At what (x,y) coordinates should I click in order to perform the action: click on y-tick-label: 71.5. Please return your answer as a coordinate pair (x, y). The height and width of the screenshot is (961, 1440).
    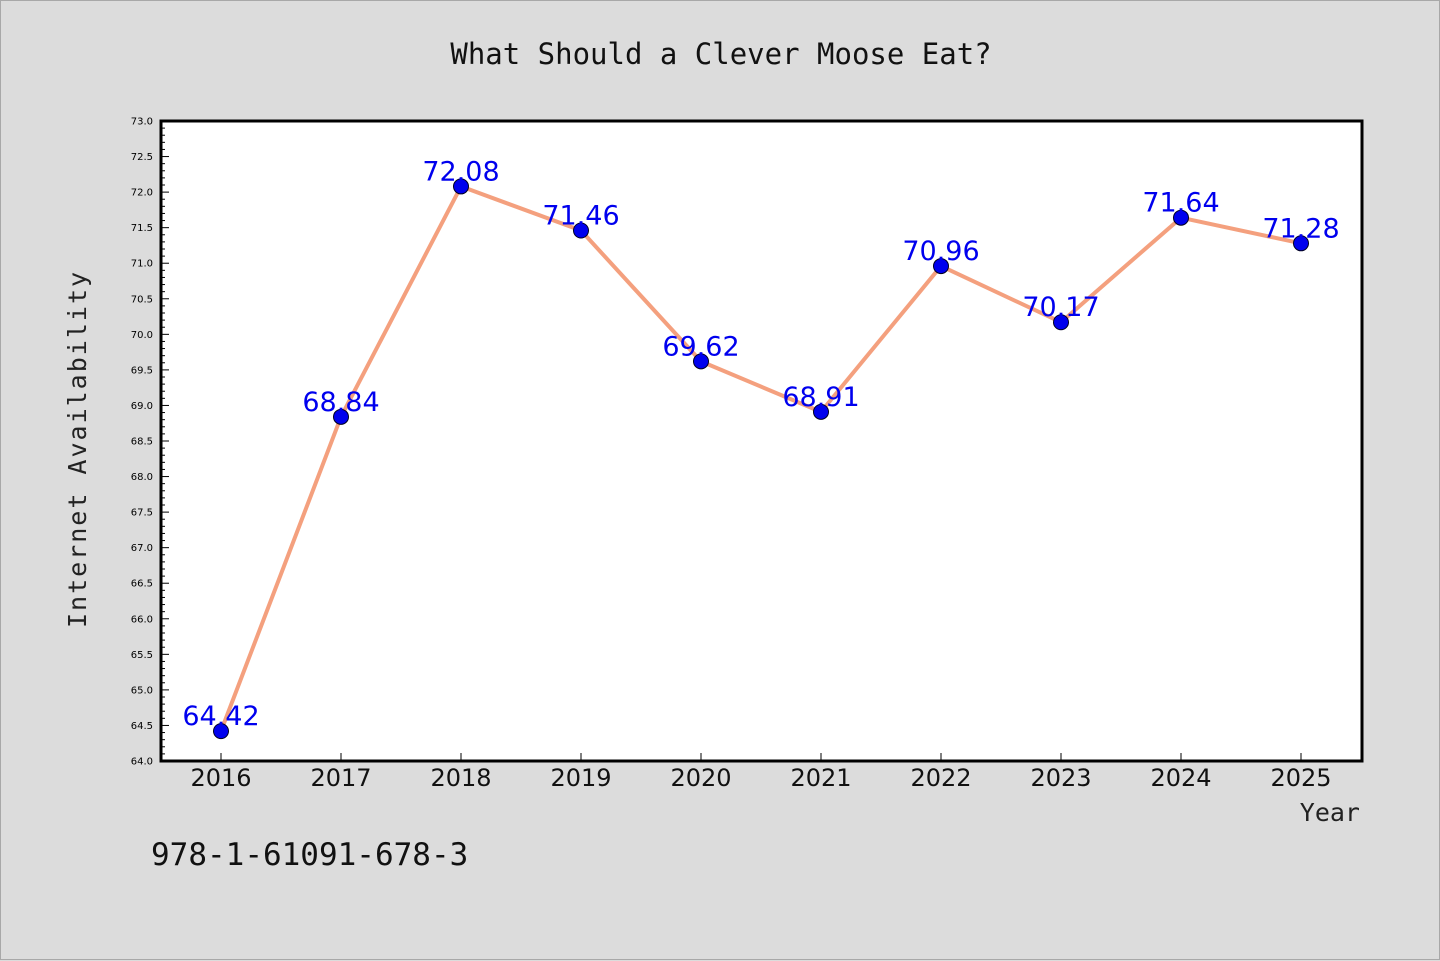
    Looking at the image, I should click on (142, 228).